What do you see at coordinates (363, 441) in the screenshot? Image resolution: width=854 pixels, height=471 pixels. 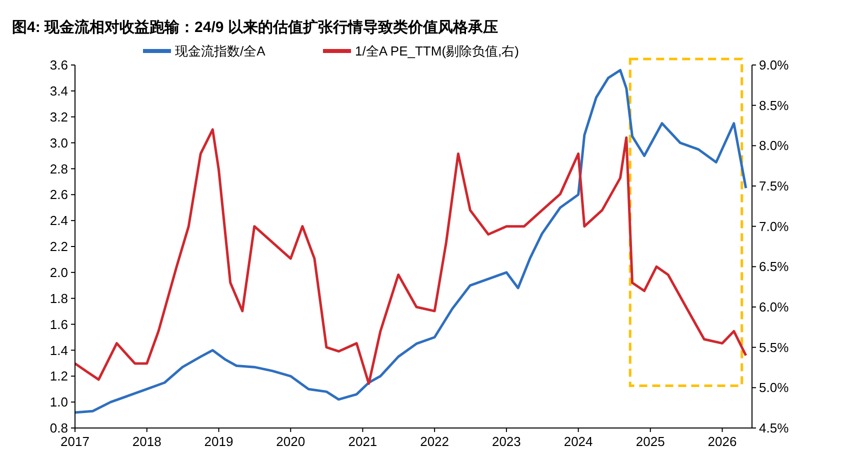 I see `x-tick-label: 2021` at bounding box center [363, 441].